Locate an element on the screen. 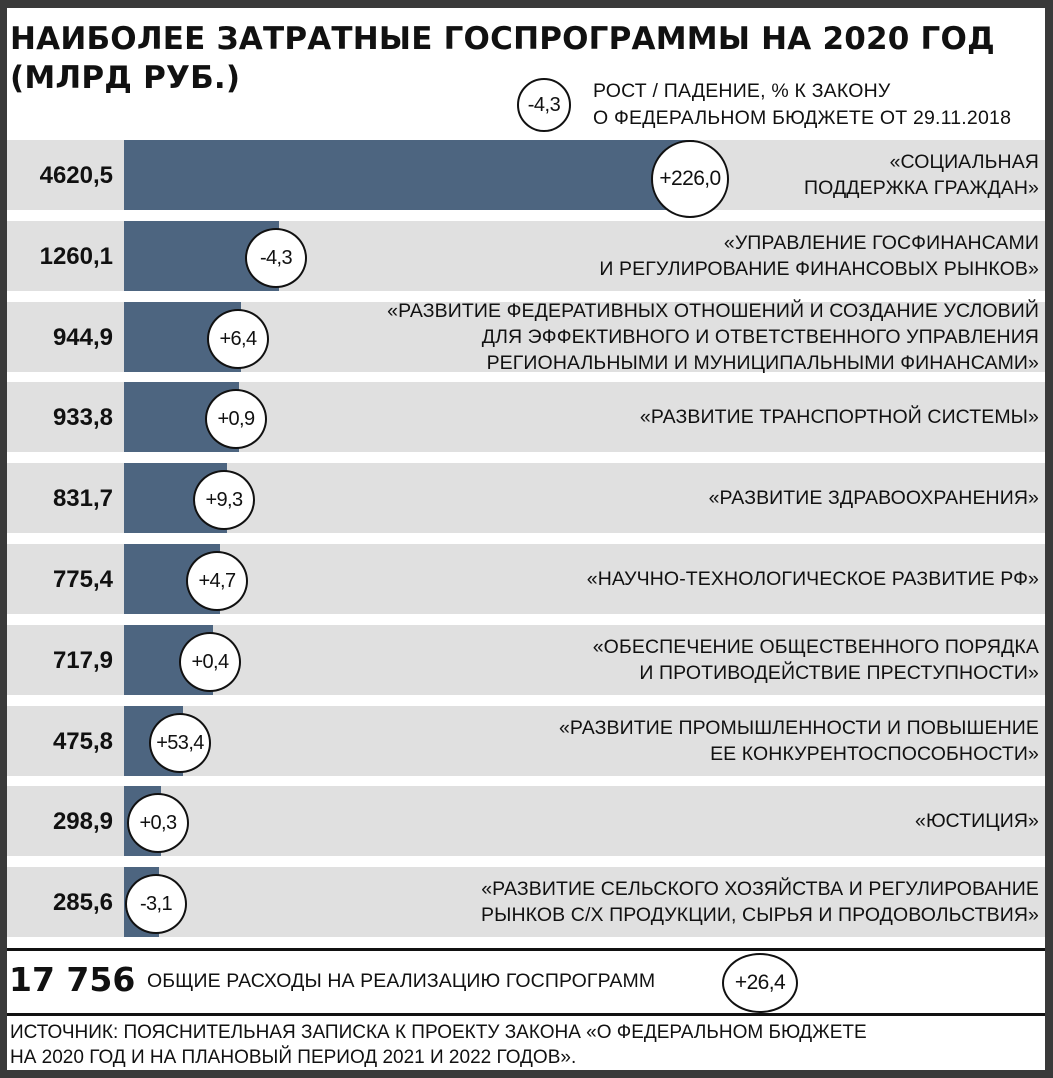 The image size is (1053, 1078). bar-value-label: 831,7 is located at coordinates (82, 498).